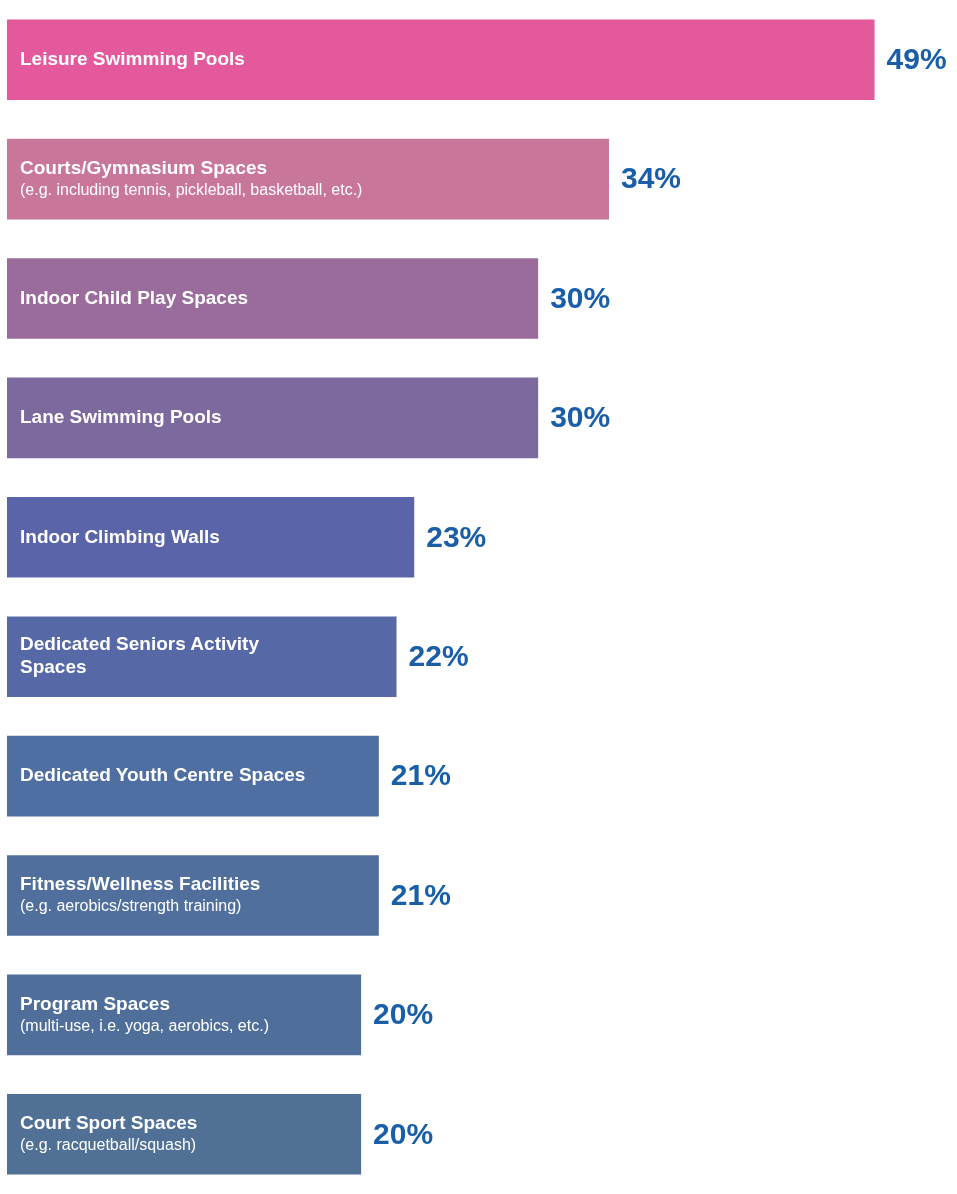  What do you see at coordinates (134, 297) in the screenshot?
I see `y-tick-label: Indoor Child Play Spaces` at bounding box center [134, 297].